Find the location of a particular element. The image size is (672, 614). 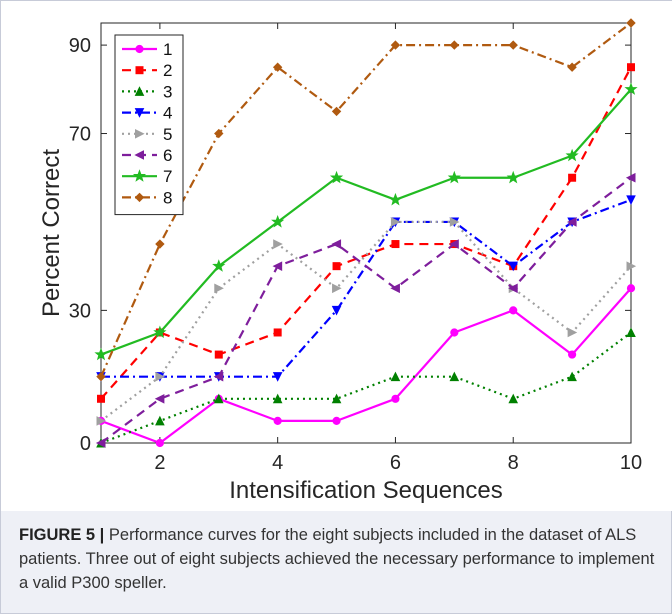

y-tick-label: 90 is located at coordinates (80, 46).